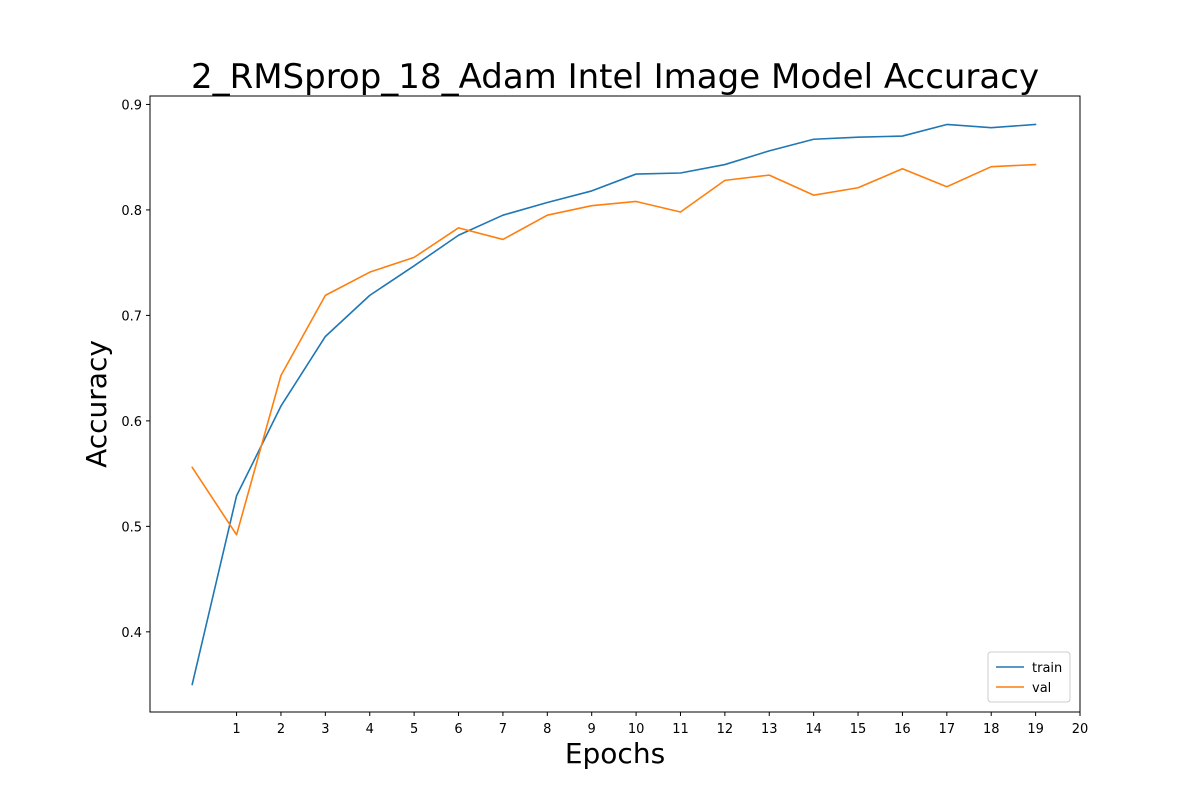  I want to click on y-tick-label: 0.8, so click(131, 211).